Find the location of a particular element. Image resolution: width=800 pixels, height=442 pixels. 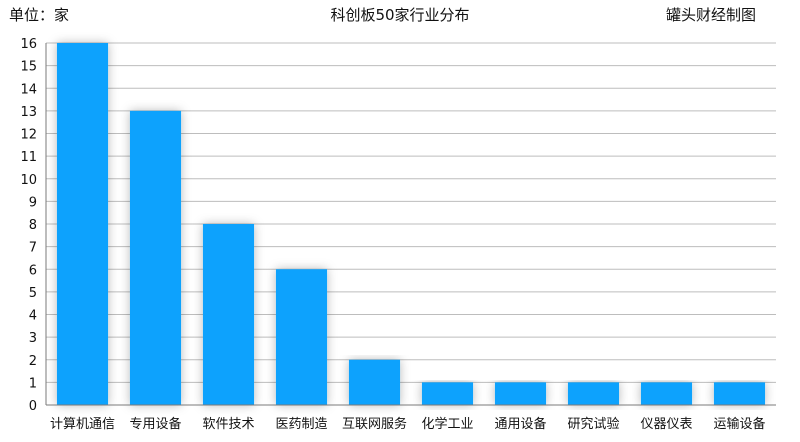

x-category-label: 软件技术 is located at coordinates (228, 424).